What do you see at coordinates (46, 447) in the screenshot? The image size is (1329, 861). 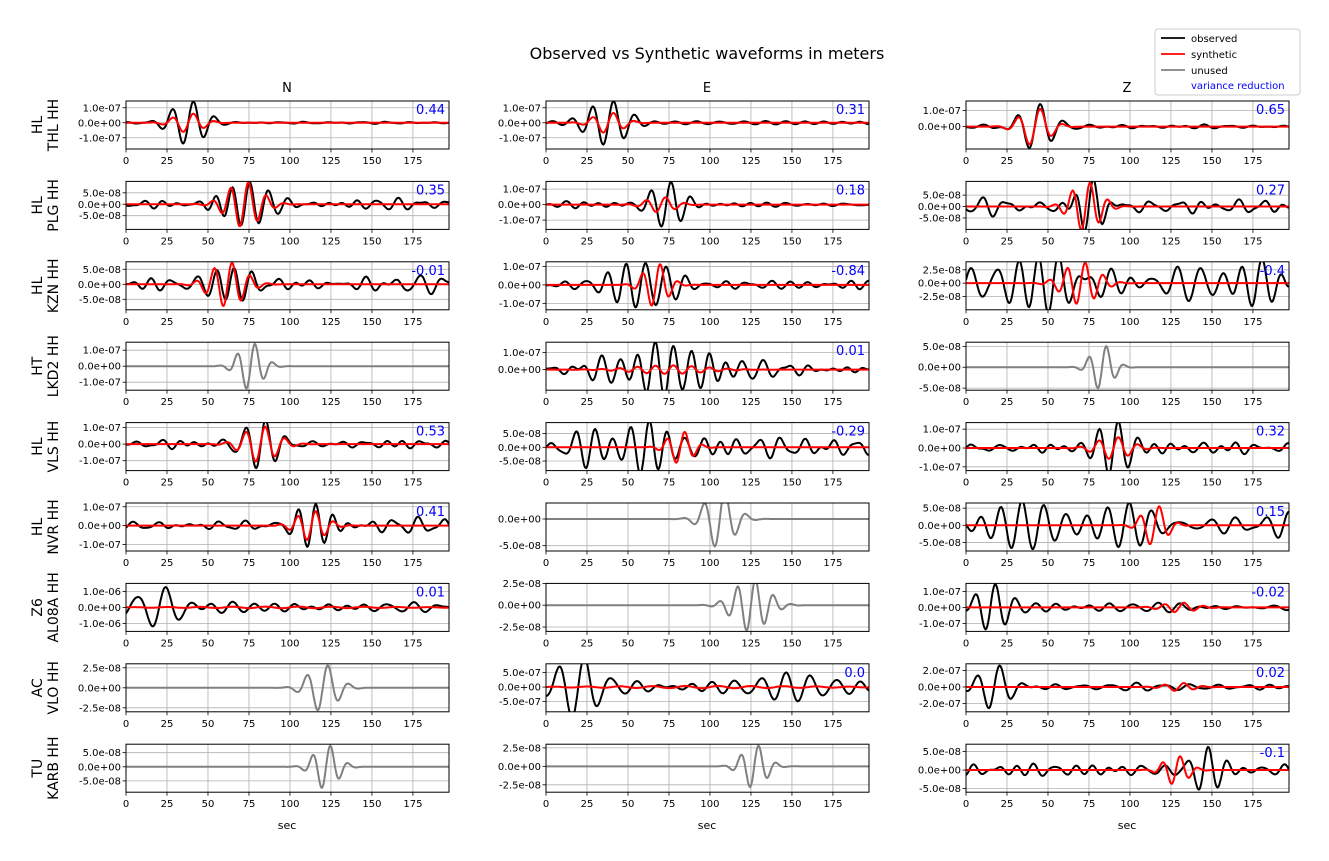 I see `station-label-4: HL VLS HH` at bounding box center [46, 447].